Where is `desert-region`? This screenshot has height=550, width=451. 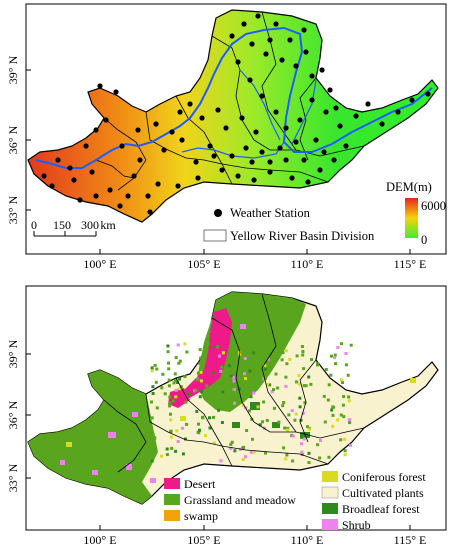 desert-region is located at coordinates (206, 354).